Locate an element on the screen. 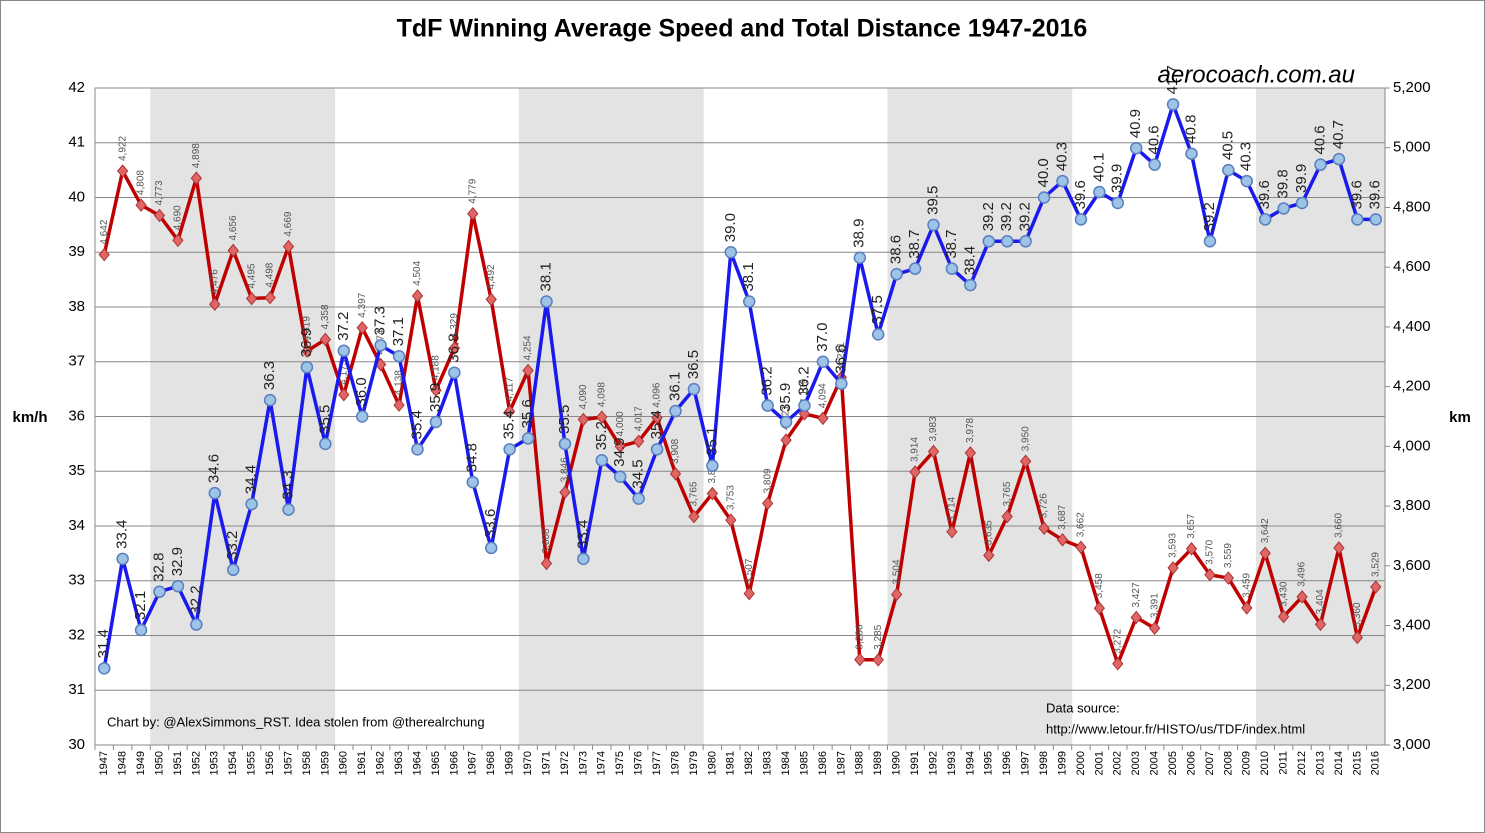 The width and height of the screenshot is (1485, 833). speed-label: 36.3 is located at coordinates (269, 375).